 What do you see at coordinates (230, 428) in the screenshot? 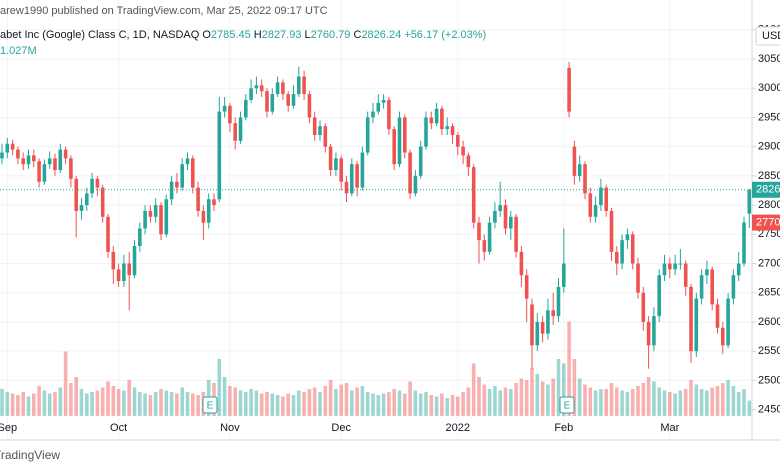
I see `x-tick-label: Nov` at bounding box center [230, 428].